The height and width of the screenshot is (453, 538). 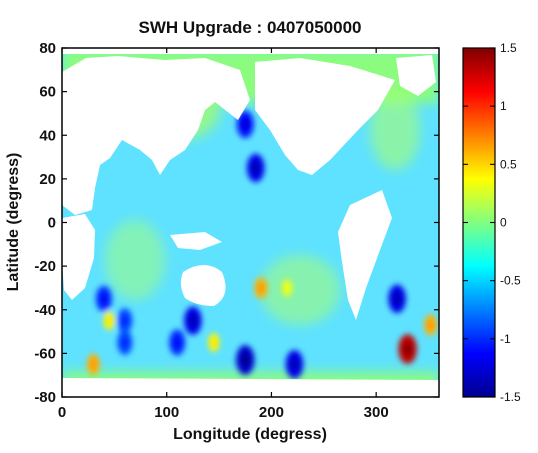 What do you see at coordinates (78, 257) in the screenshot?
I see `land-africa-south` at bounding box center [78, 257].